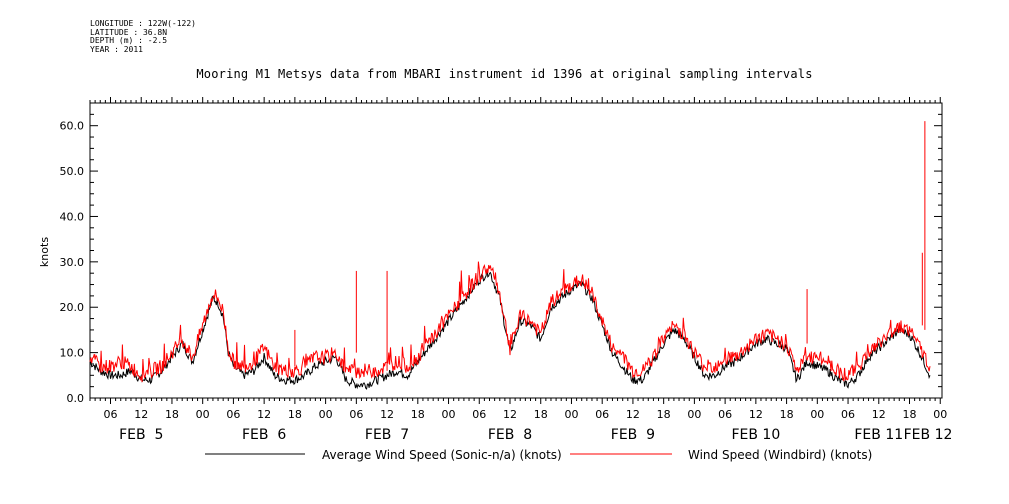 Image resolution: width=1009 pixels, height=504 pixels. Describe the element at coordinates (72, 171) in the screenshot. I see `y-tick-label: 50.0` at that location.